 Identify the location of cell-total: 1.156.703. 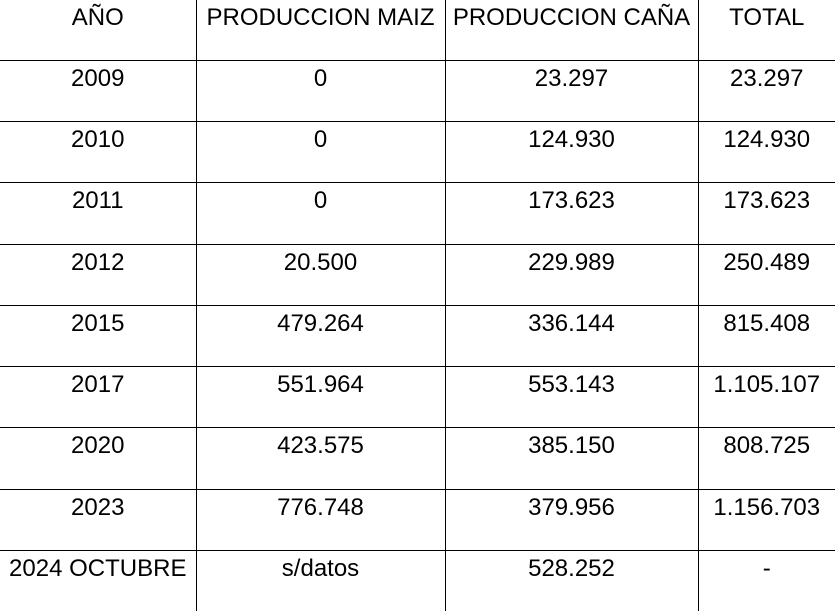
(766, 519).